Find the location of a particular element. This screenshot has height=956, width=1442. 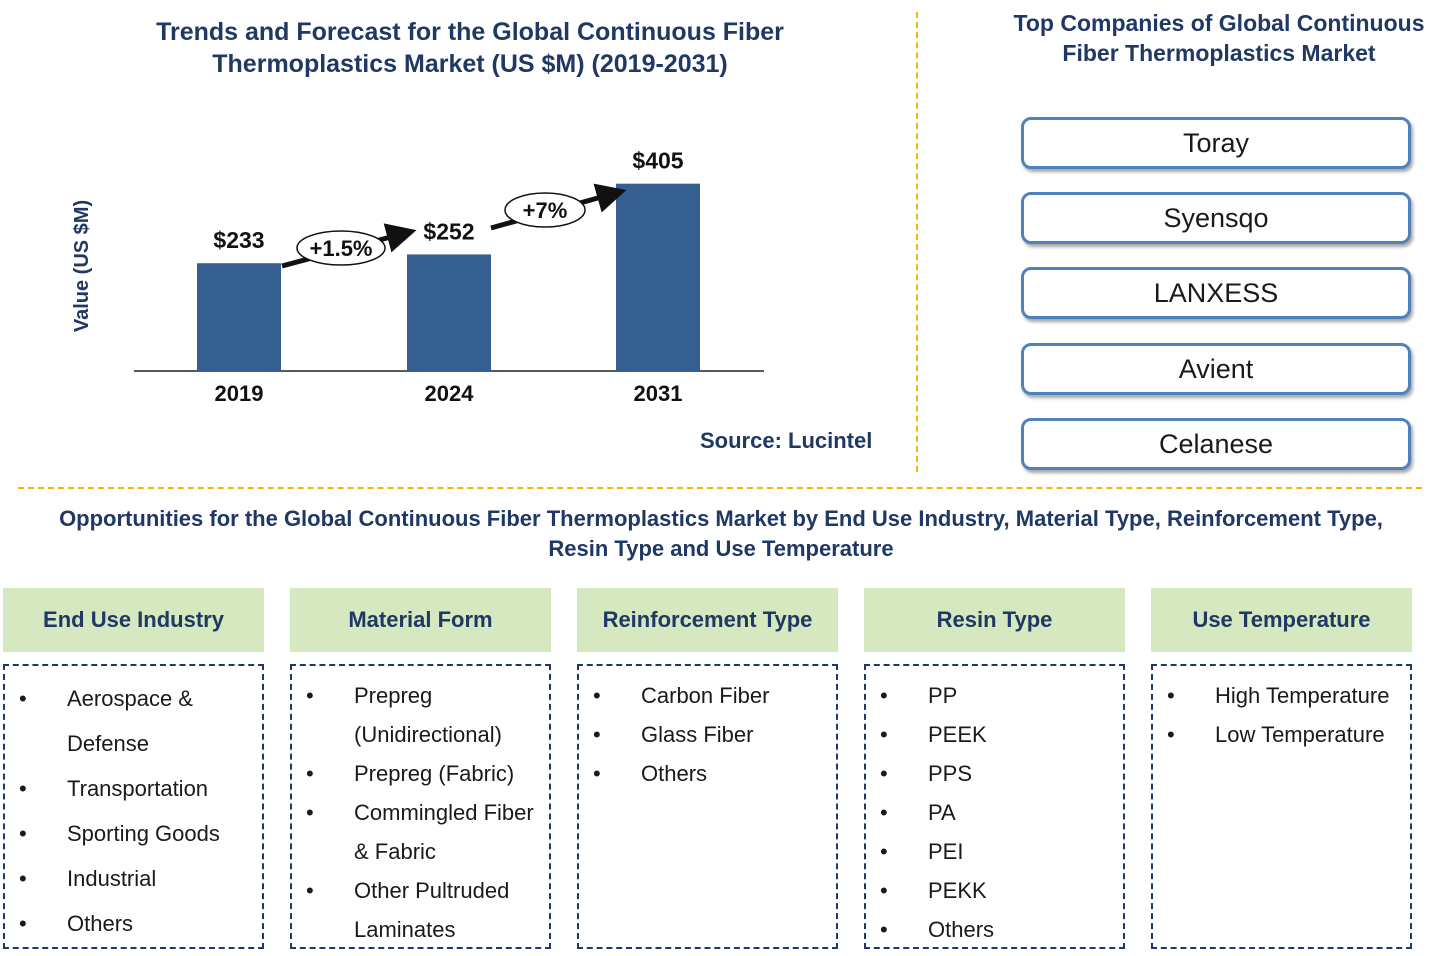

x-tick-2019: 2019 is located at coordinates (239, 393).